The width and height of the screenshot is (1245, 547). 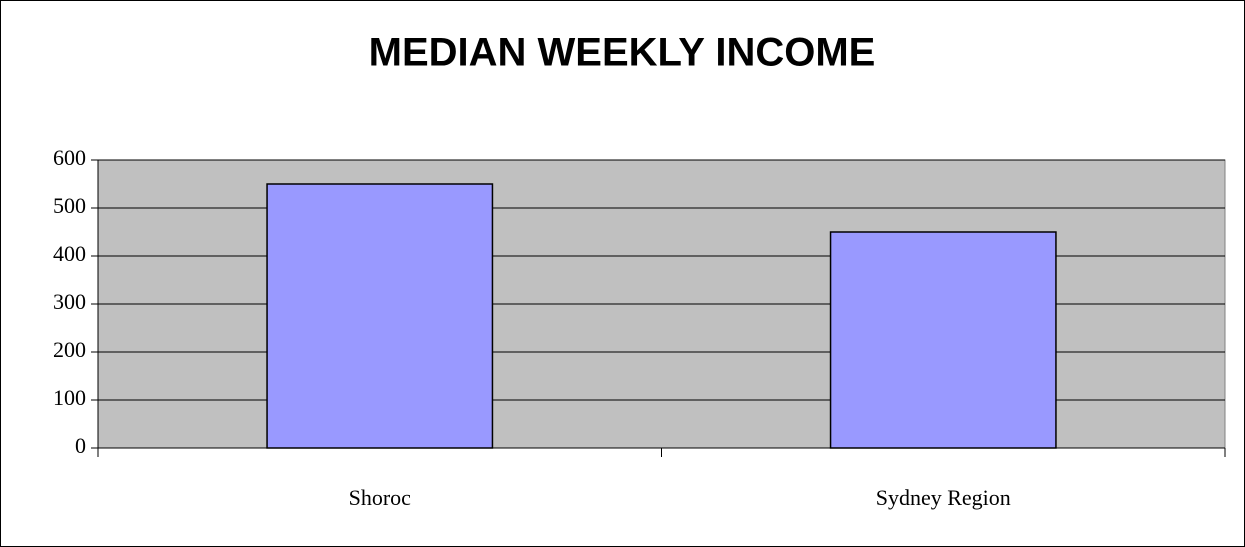 What do you see at coordinates (622, 53) in the screenshot?
I see `chart-title: MEDIAN WEEKLY INCOME` at bounding box center [622, 53].